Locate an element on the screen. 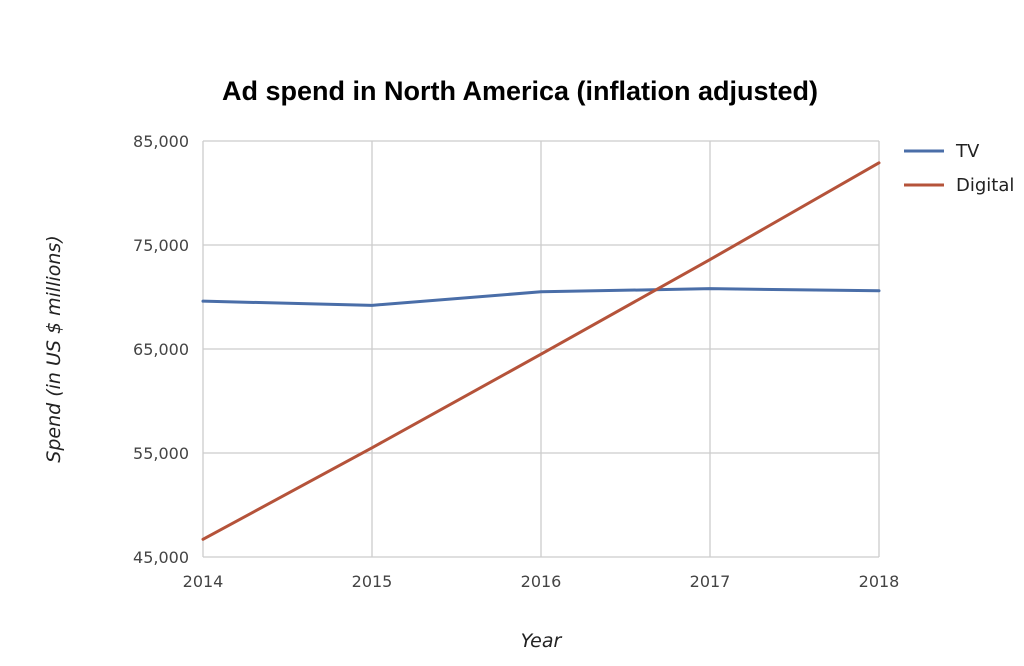 The width and height of the screenshot is (1024, 666). y-axis-label: Spend (in US $ millions) is located at coordinates (54, 348).